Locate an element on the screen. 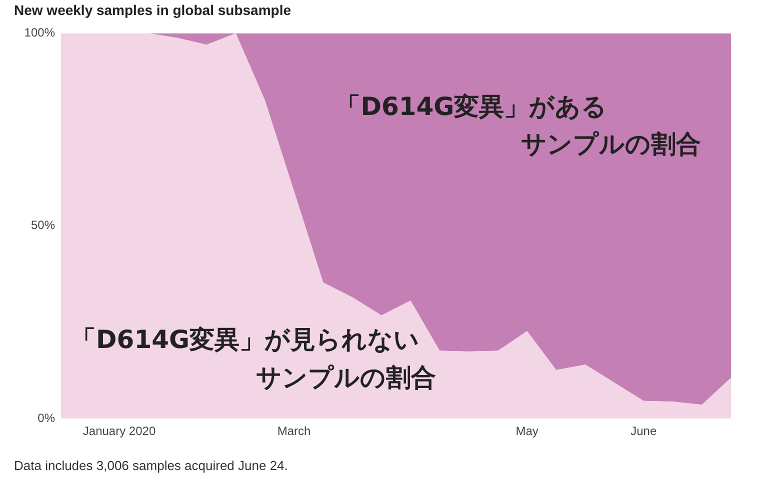 The image size is (769, 484). chart-title: New weekly samples in global subsample is located at coordinates (152, 10).